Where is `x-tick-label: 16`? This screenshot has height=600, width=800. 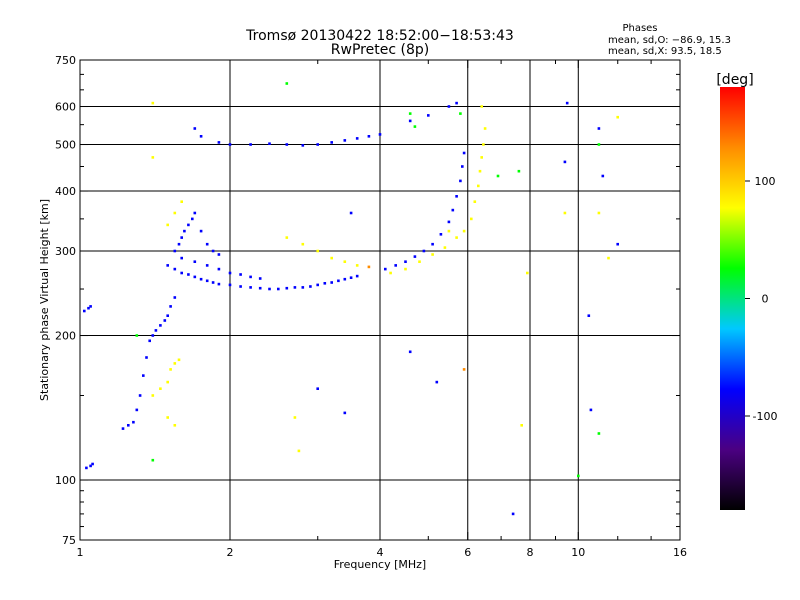 x-tick-label: 16 is located at coordinates (680, 552).